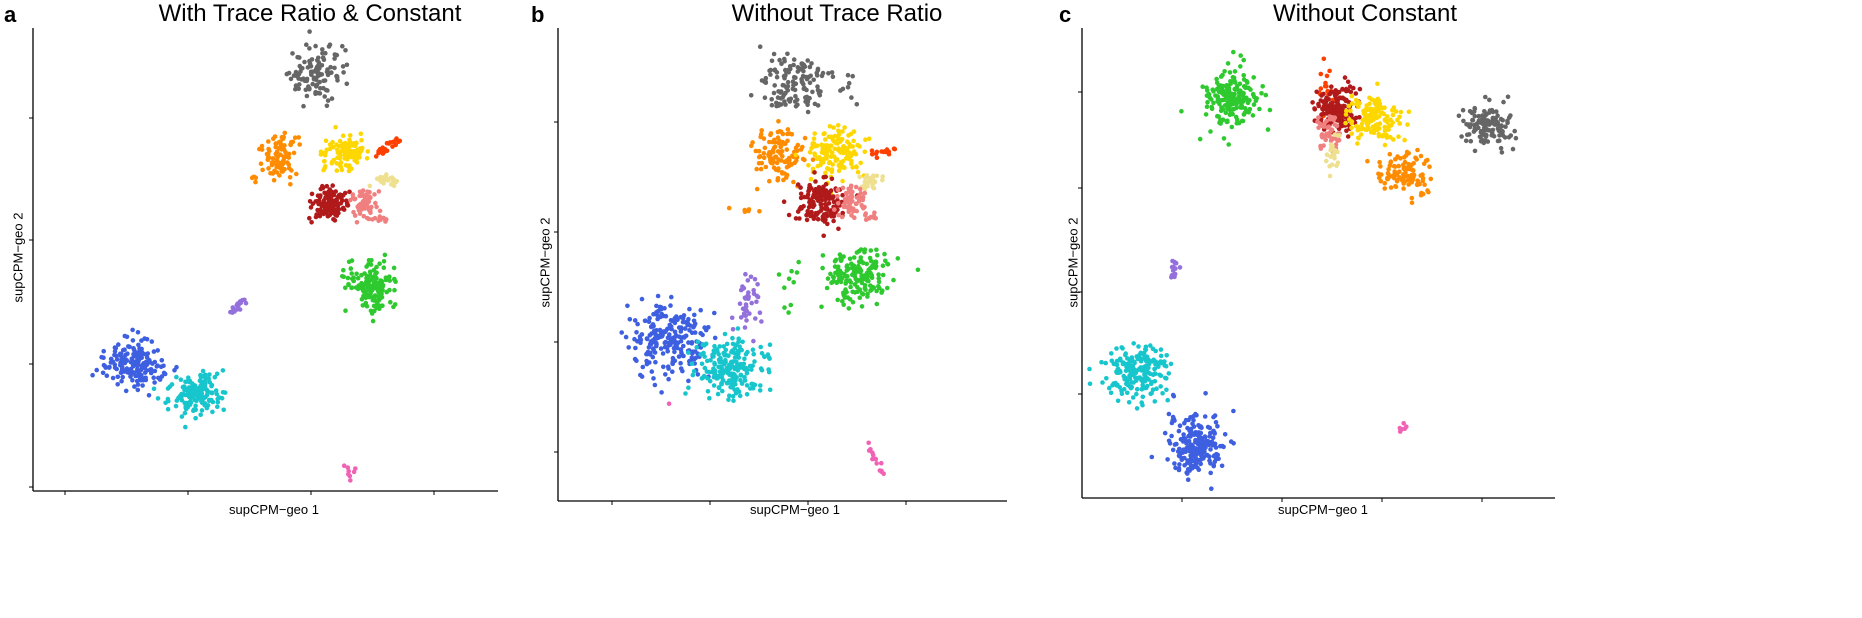  Describe the element at coordinates (746, 307) in the screenshot. I see `cluster-purple` at that location.